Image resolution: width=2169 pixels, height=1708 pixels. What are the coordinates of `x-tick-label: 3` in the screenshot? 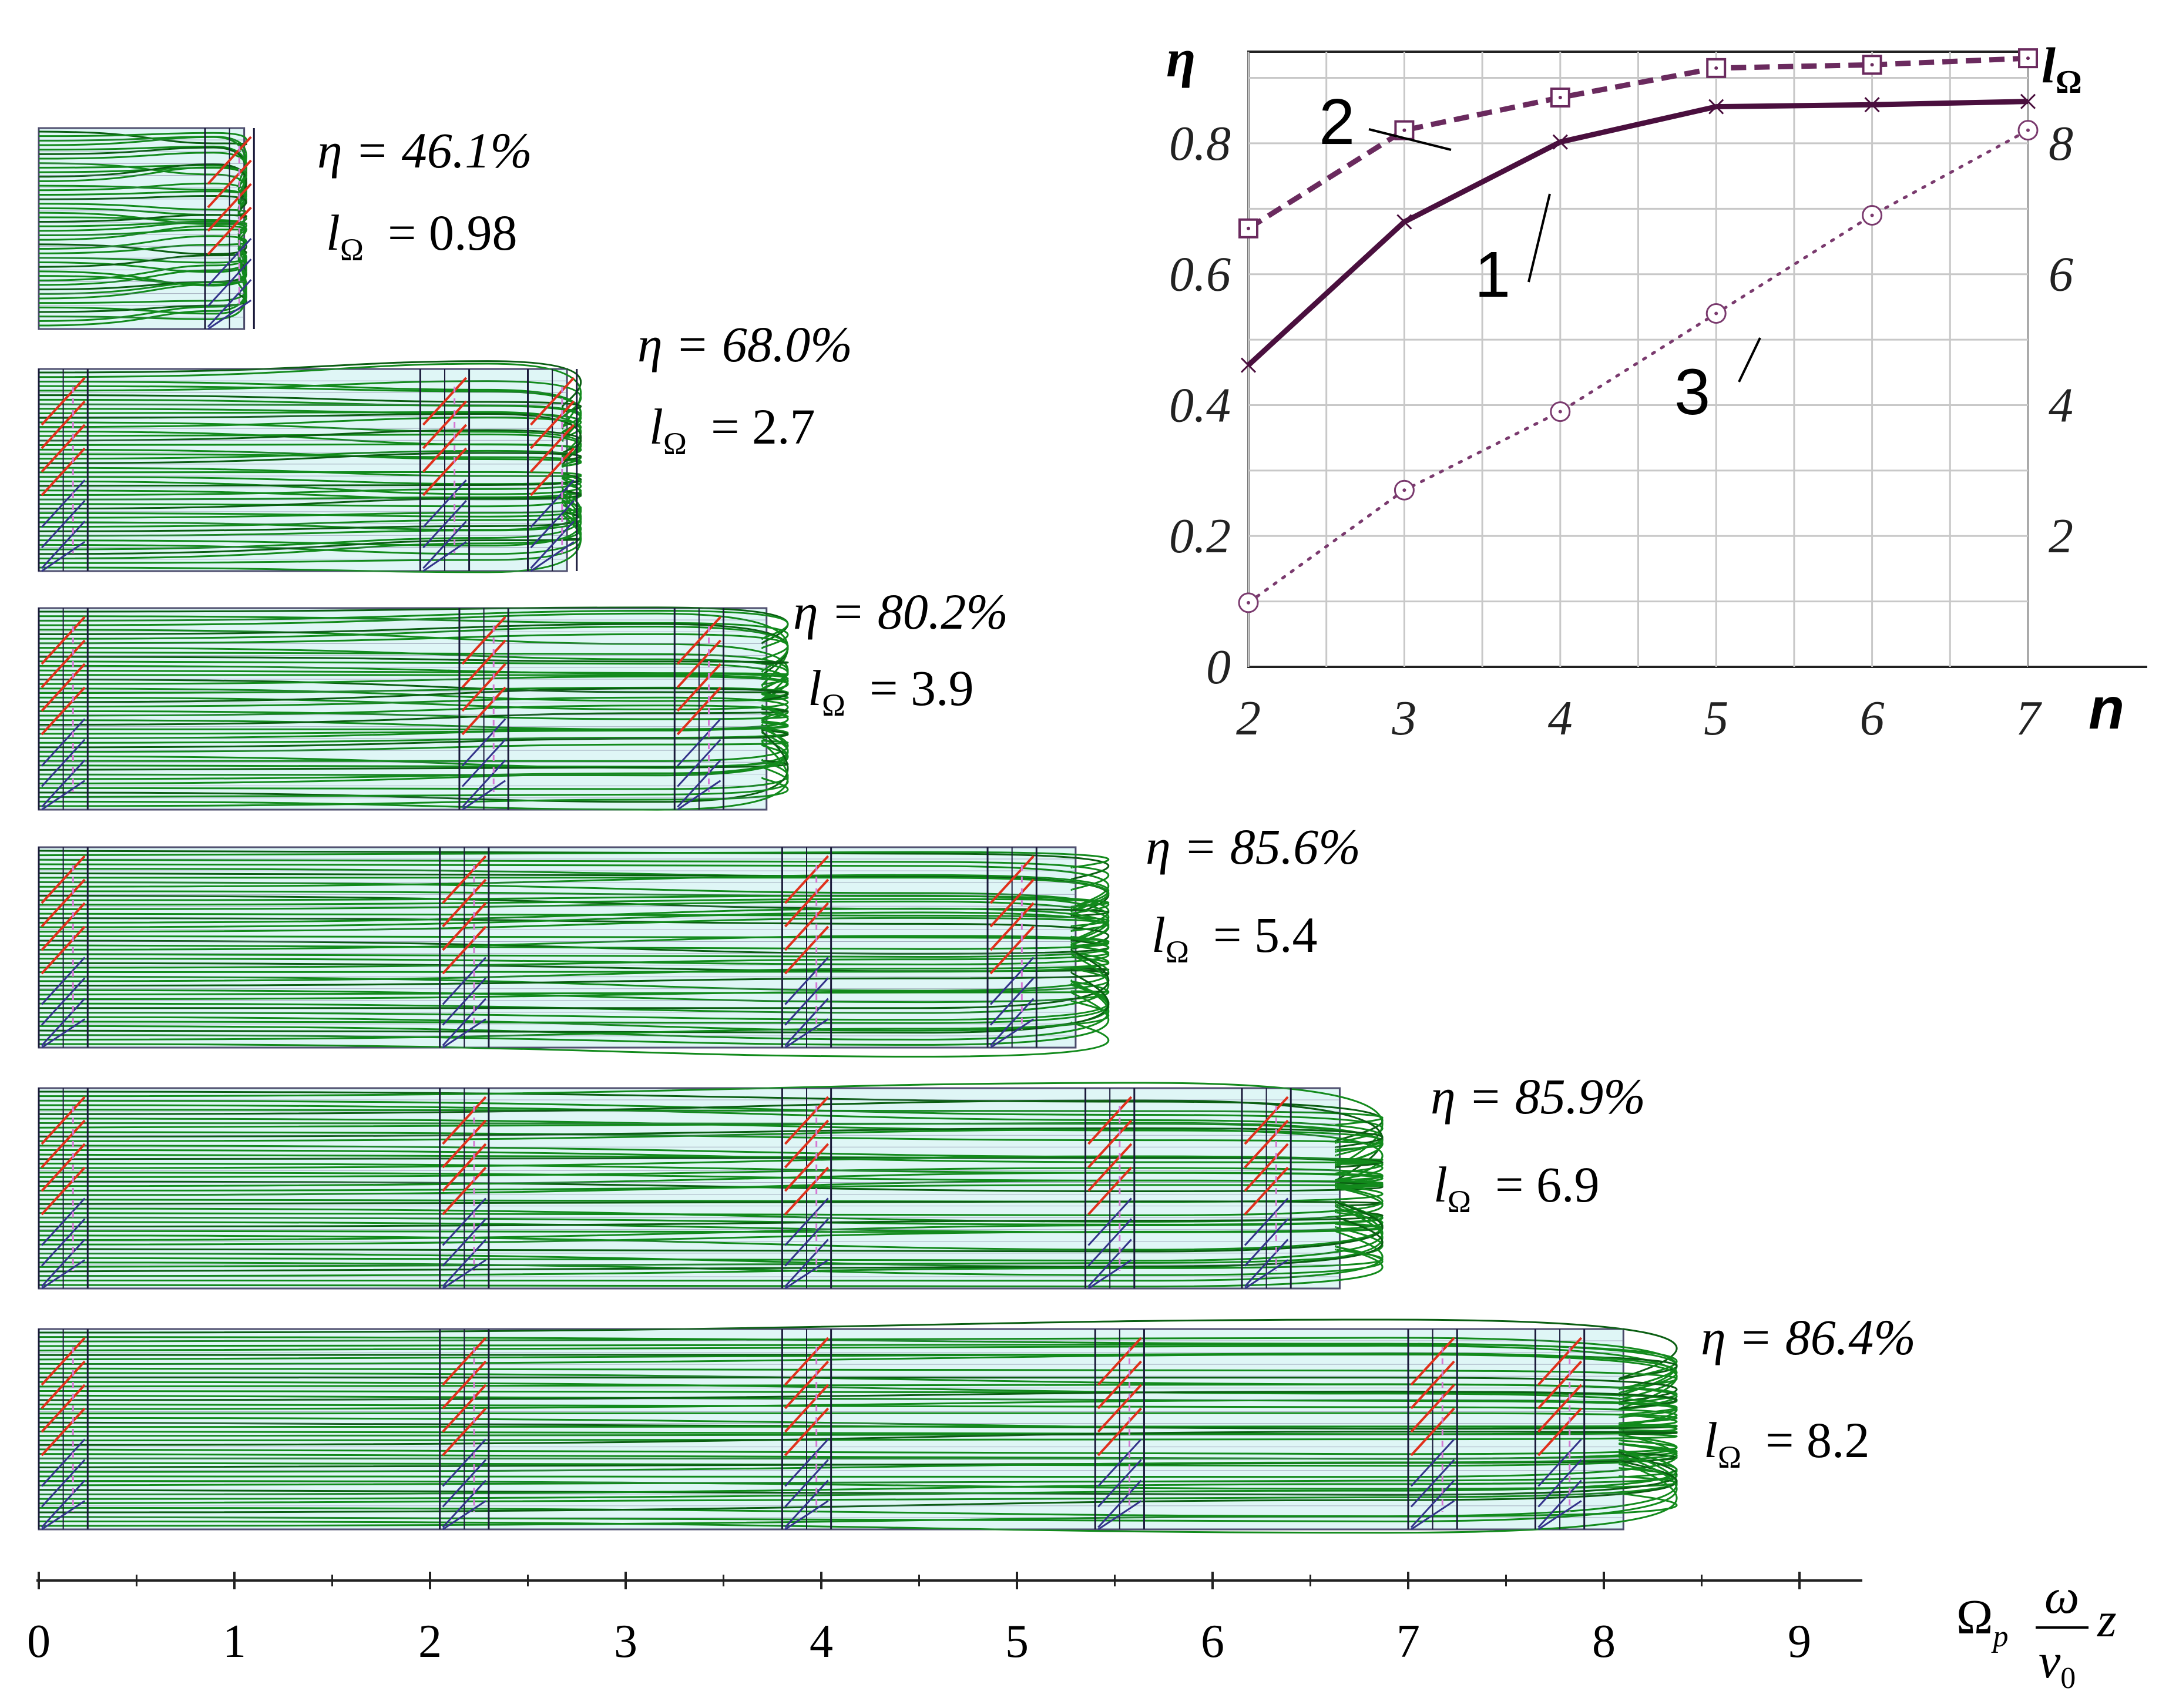 It's located at (1404, 718).